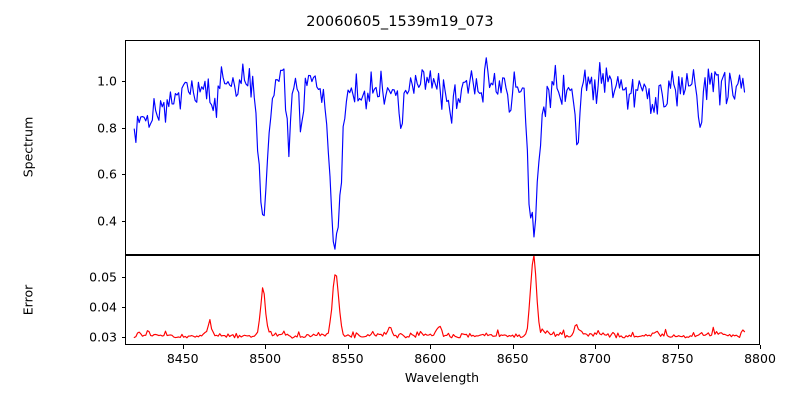  What do you see at coordinates (265, 358) in the screenshot?
I see `x-tick-label: 8500` at bounding box center [265, 358].